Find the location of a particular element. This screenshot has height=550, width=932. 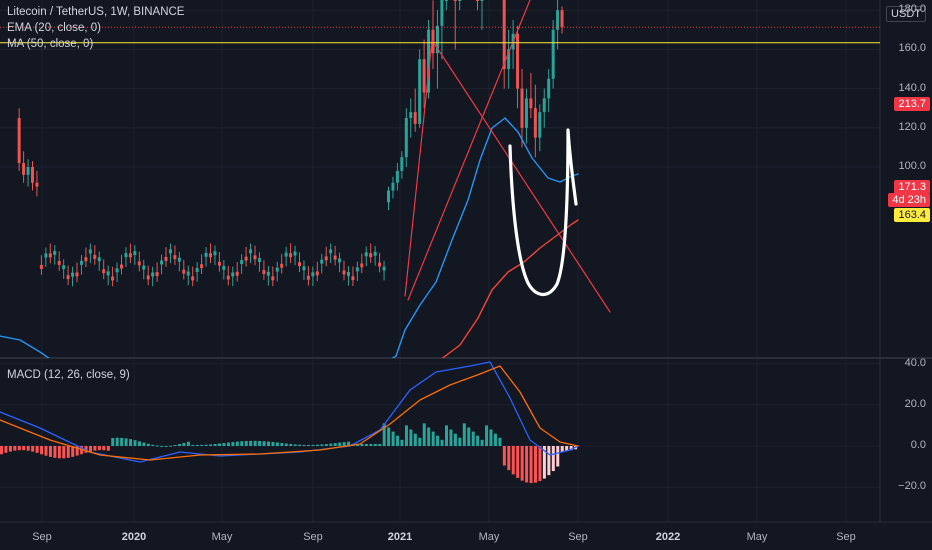

cup-annotation is located at coordinates (543, 212).